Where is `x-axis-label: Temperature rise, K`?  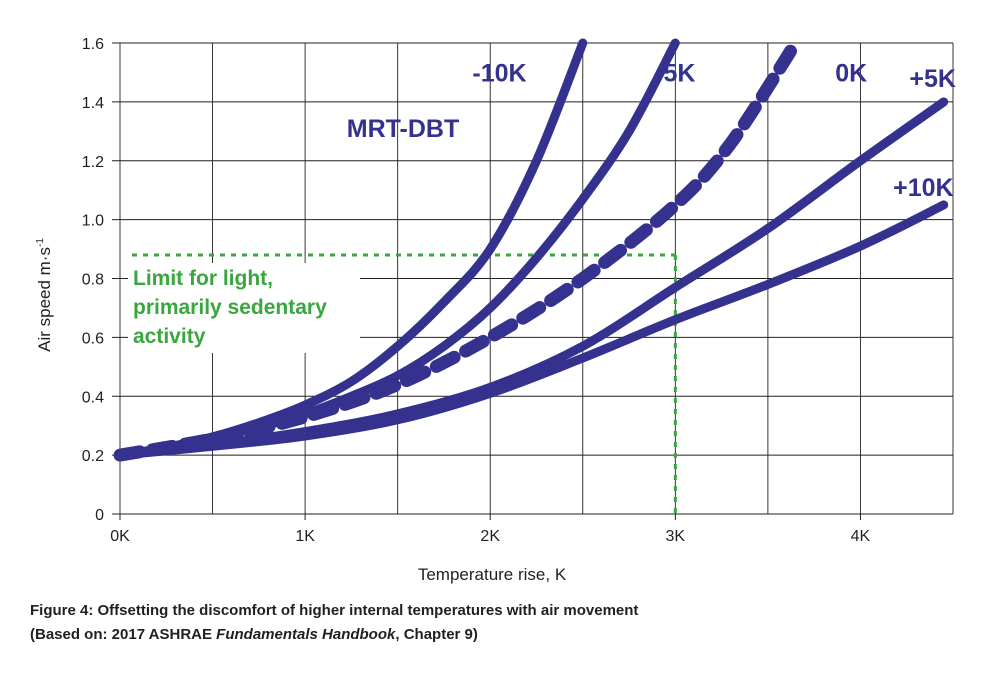
x-axis-label: Temperature rise, K is located at coordinates (492, 574).